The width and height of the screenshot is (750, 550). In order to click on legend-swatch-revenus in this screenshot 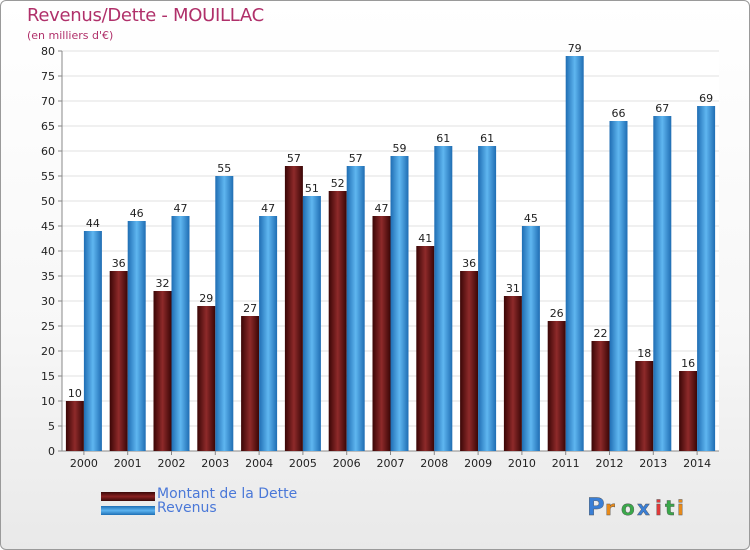, I will do `click(128, 510)`.